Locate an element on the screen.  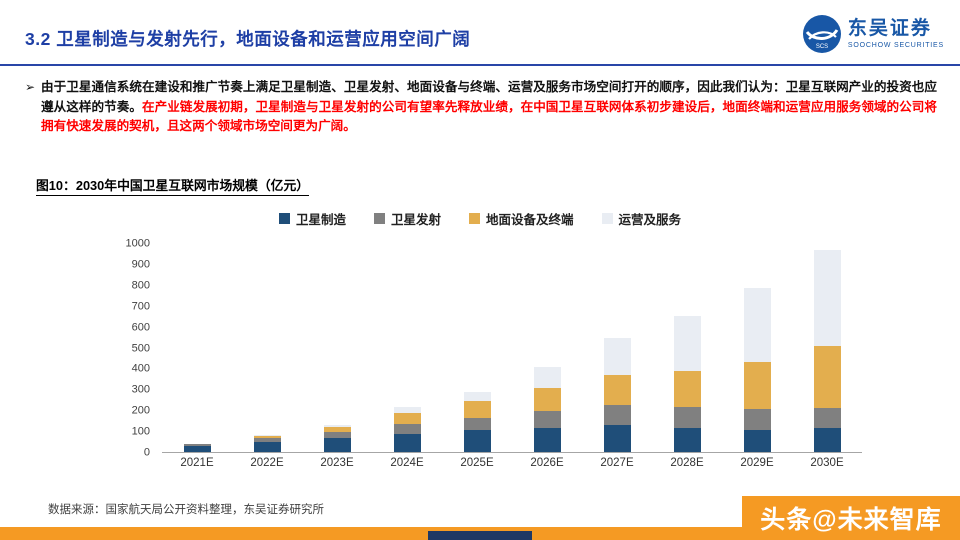
x-axis-label: 2026E is located at coordinates (547, 463).